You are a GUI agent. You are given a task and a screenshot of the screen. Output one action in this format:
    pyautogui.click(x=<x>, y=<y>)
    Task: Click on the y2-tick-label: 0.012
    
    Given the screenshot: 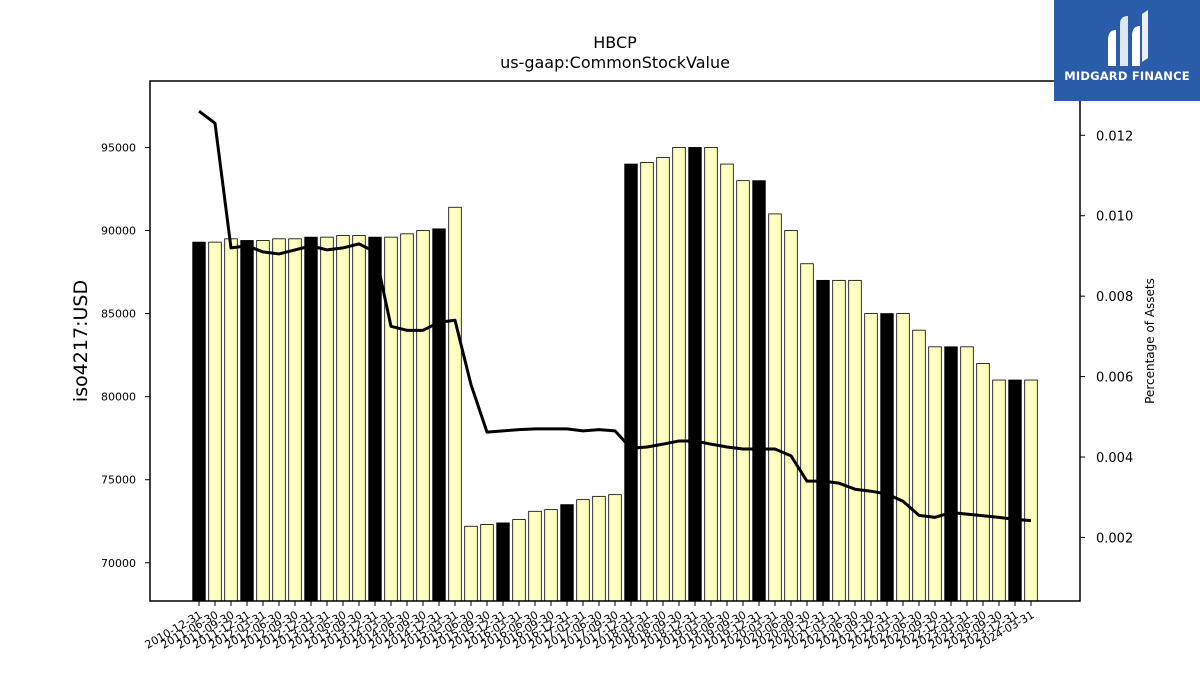 What is the action you would take?
    pyautogui.click(x=1114, y=136)
    